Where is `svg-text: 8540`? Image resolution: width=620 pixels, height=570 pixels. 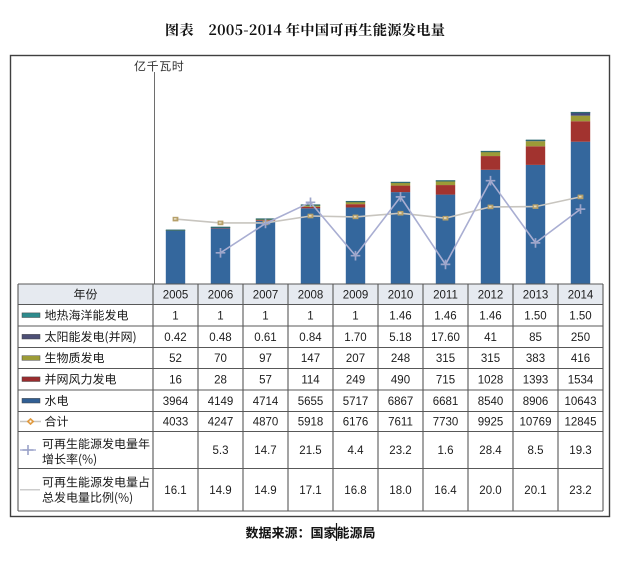
svg-text: 8540 is located at coordinates (491, 402).